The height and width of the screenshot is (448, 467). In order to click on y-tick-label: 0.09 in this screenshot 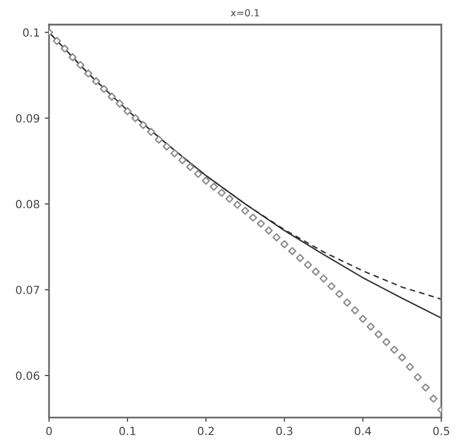, I will do `click(28, 118)`.